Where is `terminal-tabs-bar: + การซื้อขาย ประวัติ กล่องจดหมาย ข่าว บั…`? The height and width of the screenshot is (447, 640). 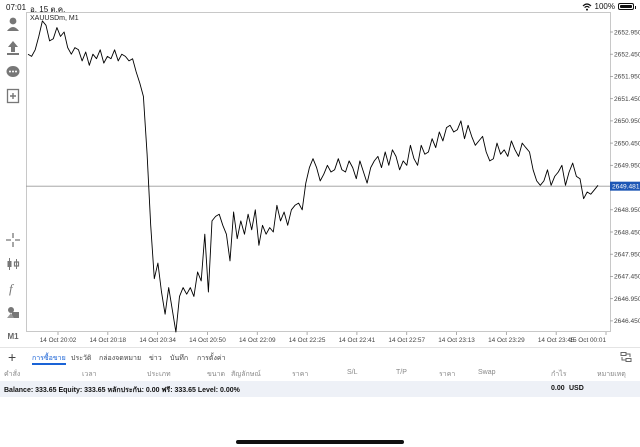
terminal-tabs-bar: + การซื้อขาย ประวัติ กล่องจดหมาย ข่าว บั… is located at coordinates (320, 356).